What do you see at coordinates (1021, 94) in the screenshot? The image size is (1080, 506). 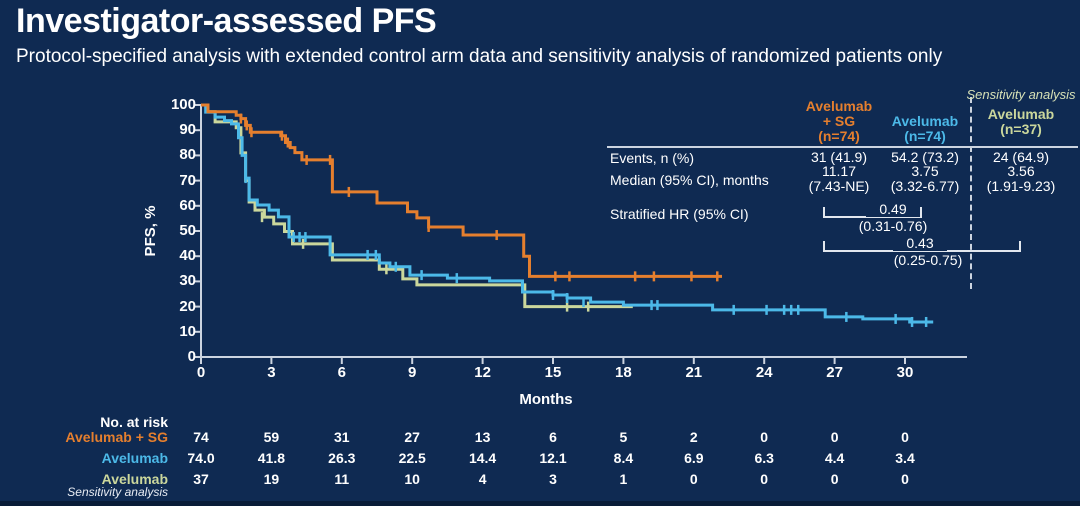 I see `sensitivity-analysis-label: Sensitivity analysis` at bounding box center [1021, 94].